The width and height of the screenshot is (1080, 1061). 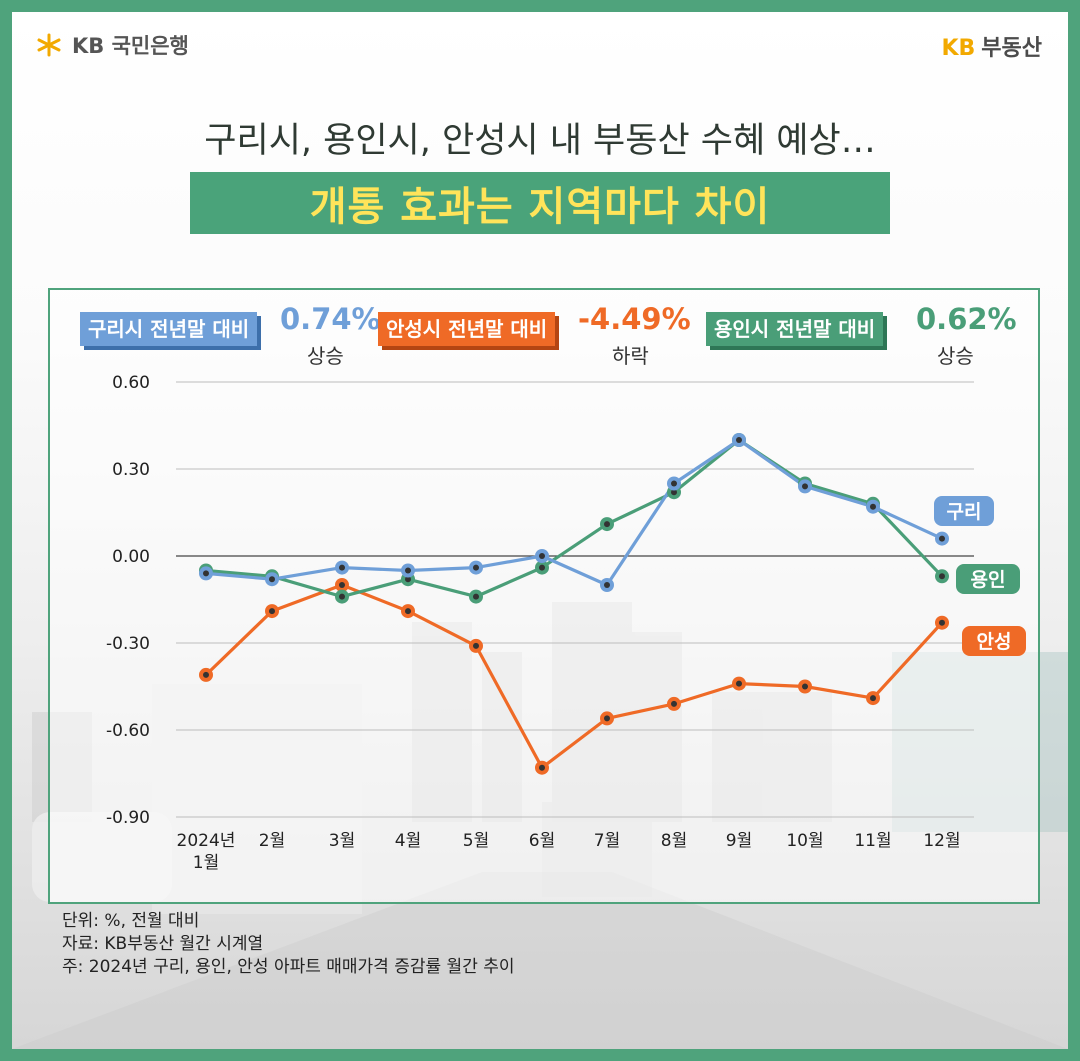 I want to click on note-source: 자료: KB부동산 월간 시계열, so click(x=163, y=944).